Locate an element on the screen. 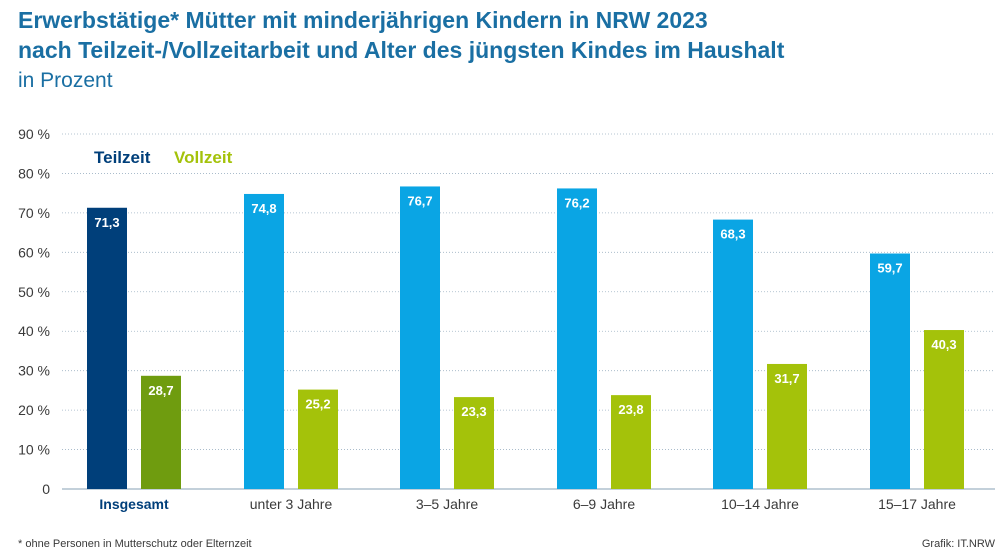 Image resolution: width=999 pixels, height=552 pixels. x-tick-label: 10–14 Jahre is located at coordinates (760, 504).